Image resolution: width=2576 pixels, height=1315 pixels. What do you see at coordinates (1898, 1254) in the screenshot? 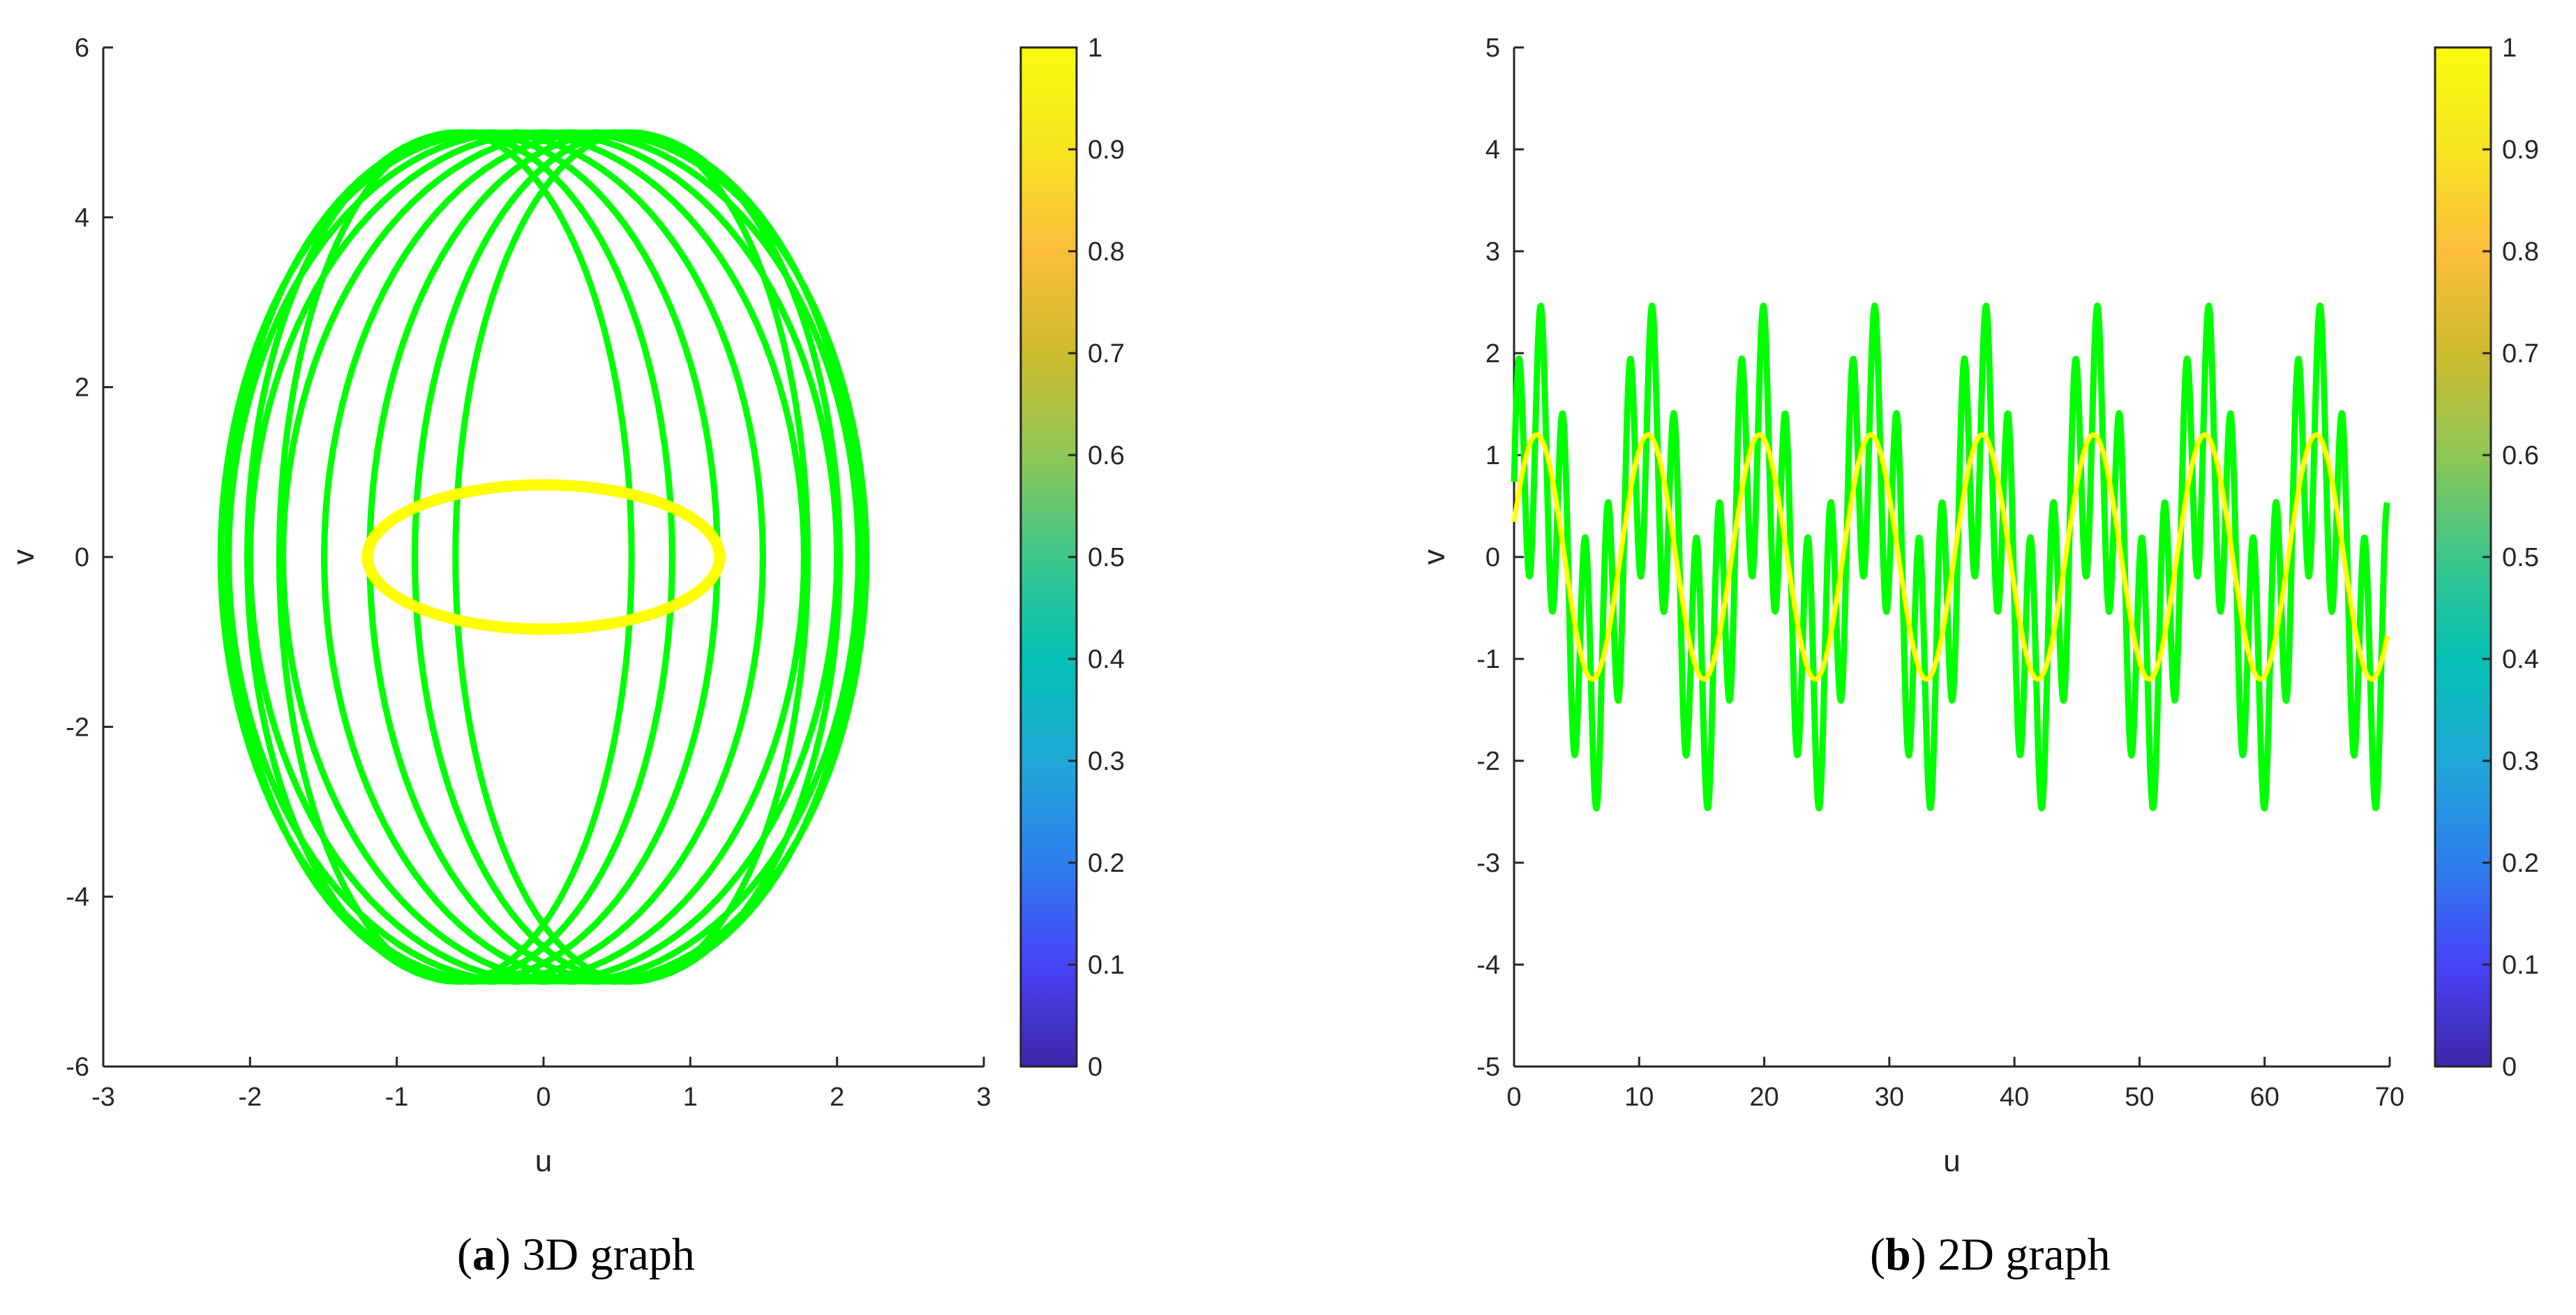
I see `caption-b-letter: b` at bounding box center [1898, 1254].